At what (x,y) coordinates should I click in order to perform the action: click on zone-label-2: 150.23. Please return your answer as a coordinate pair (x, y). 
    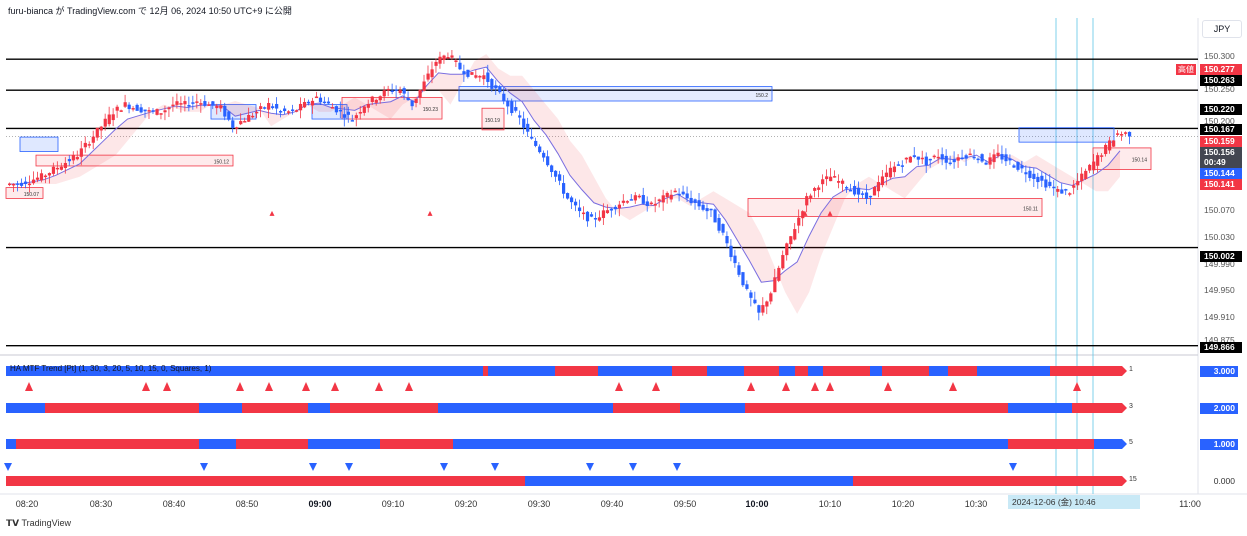
    Looking at the image, I should click on (431, 110).